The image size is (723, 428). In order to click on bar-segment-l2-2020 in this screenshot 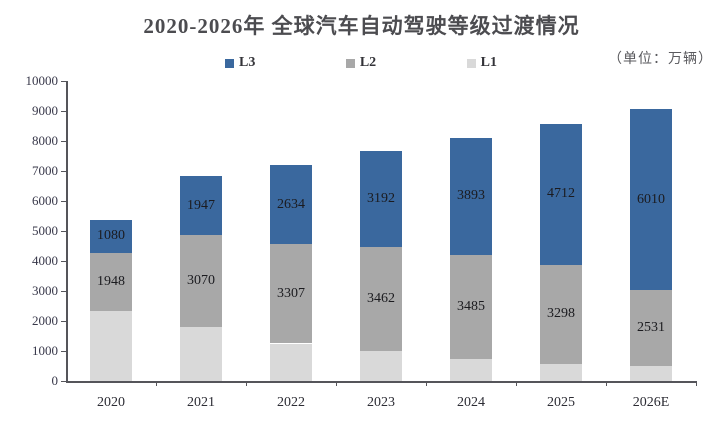, I will do `click(111, 282)`.